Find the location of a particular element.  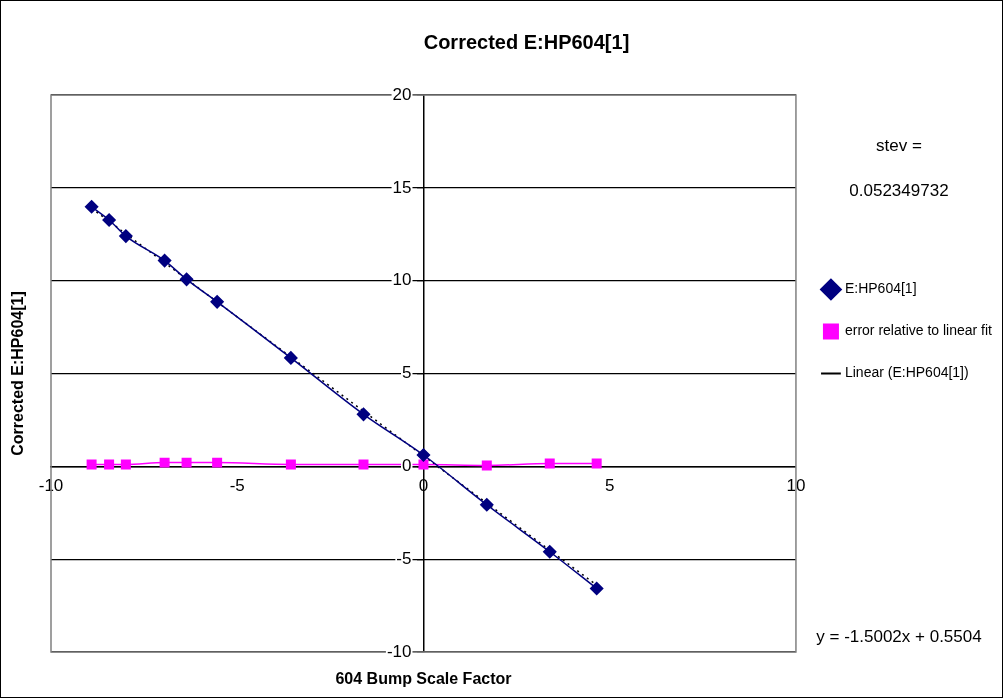

legend-label: Linear (E:HP604[1]) is located at coordinates (906, 372).